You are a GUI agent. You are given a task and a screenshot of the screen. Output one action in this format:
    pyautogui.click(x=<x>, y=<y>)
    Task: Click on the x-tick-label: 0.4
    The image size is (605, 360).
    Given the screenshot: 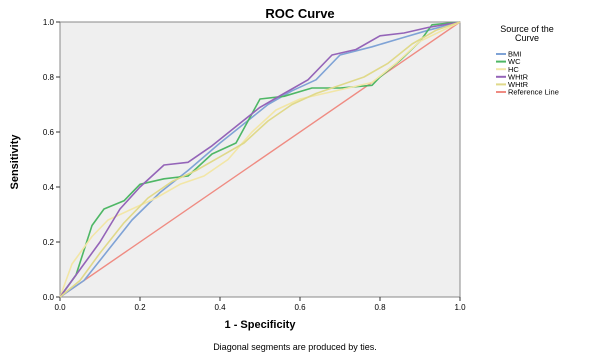 What is the action you would take?
    pyautogui.click(x=220, y=307)
    